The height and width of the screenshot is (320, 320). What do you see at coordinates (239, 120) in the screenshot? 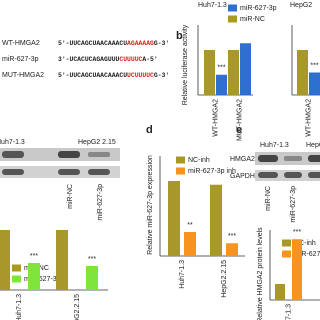
I see `x-label: MUT-HMGA2` at bounding box center [239, 120].